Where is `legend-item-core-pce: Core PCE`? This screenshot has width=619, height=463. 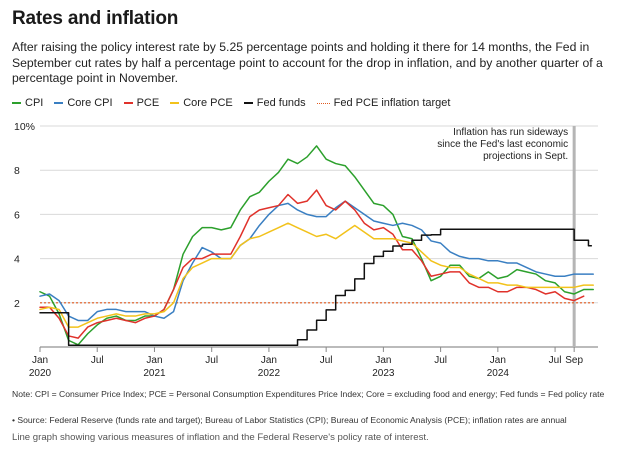
legend-item-core-pce: Core PCE is located at coordinates (201, 103).